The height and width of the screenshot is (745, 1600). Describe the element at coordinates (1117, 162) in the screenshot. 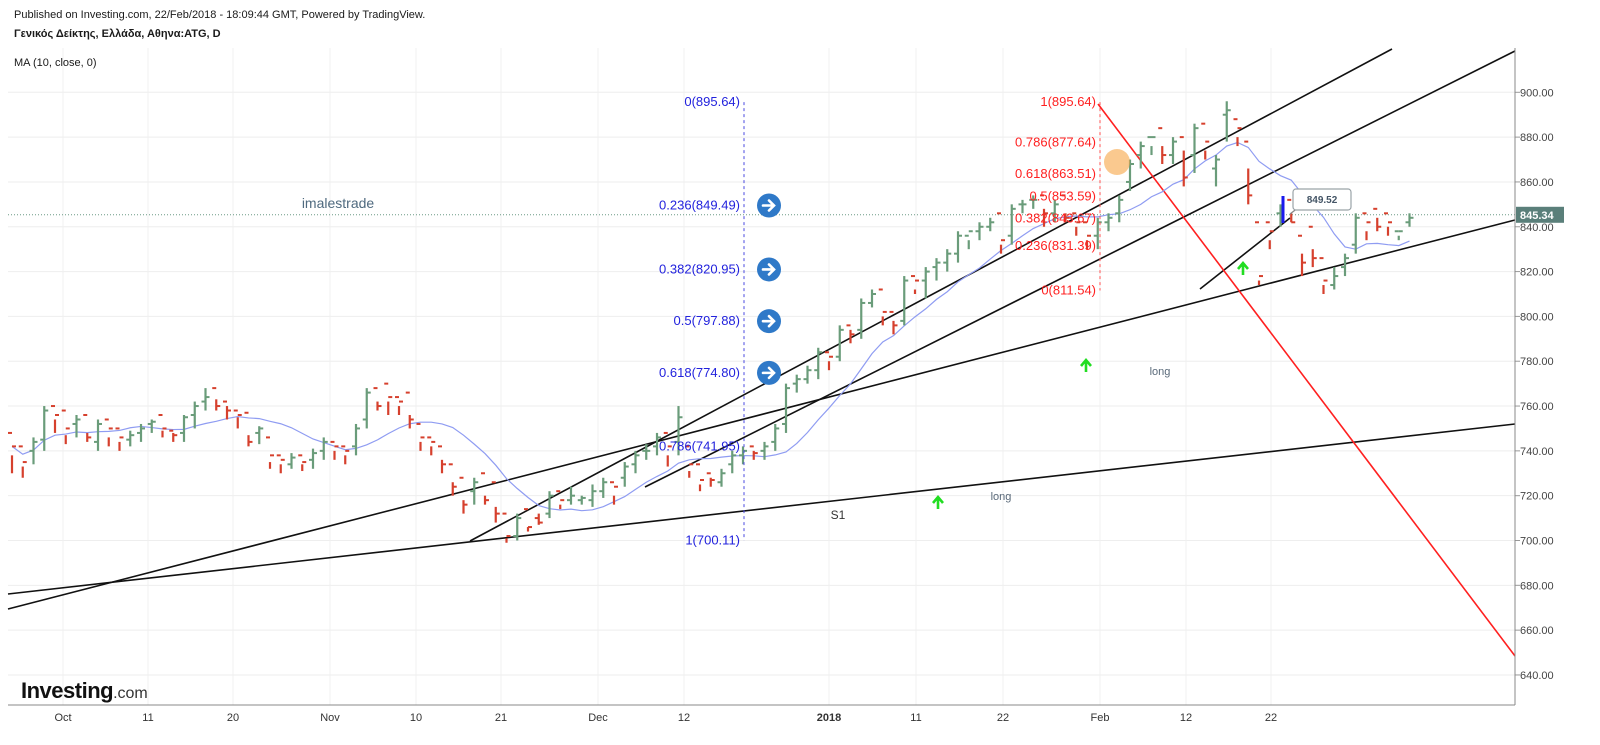

I see `highlight-circle` at that location.